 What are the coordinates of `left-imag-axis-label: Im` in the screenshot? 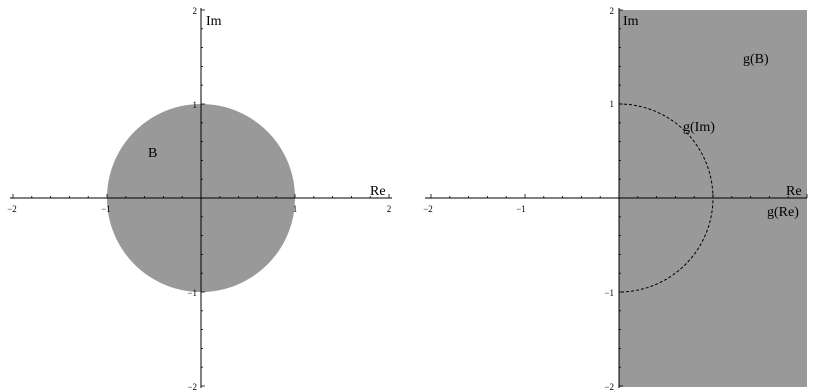 It's located at (214, 21).